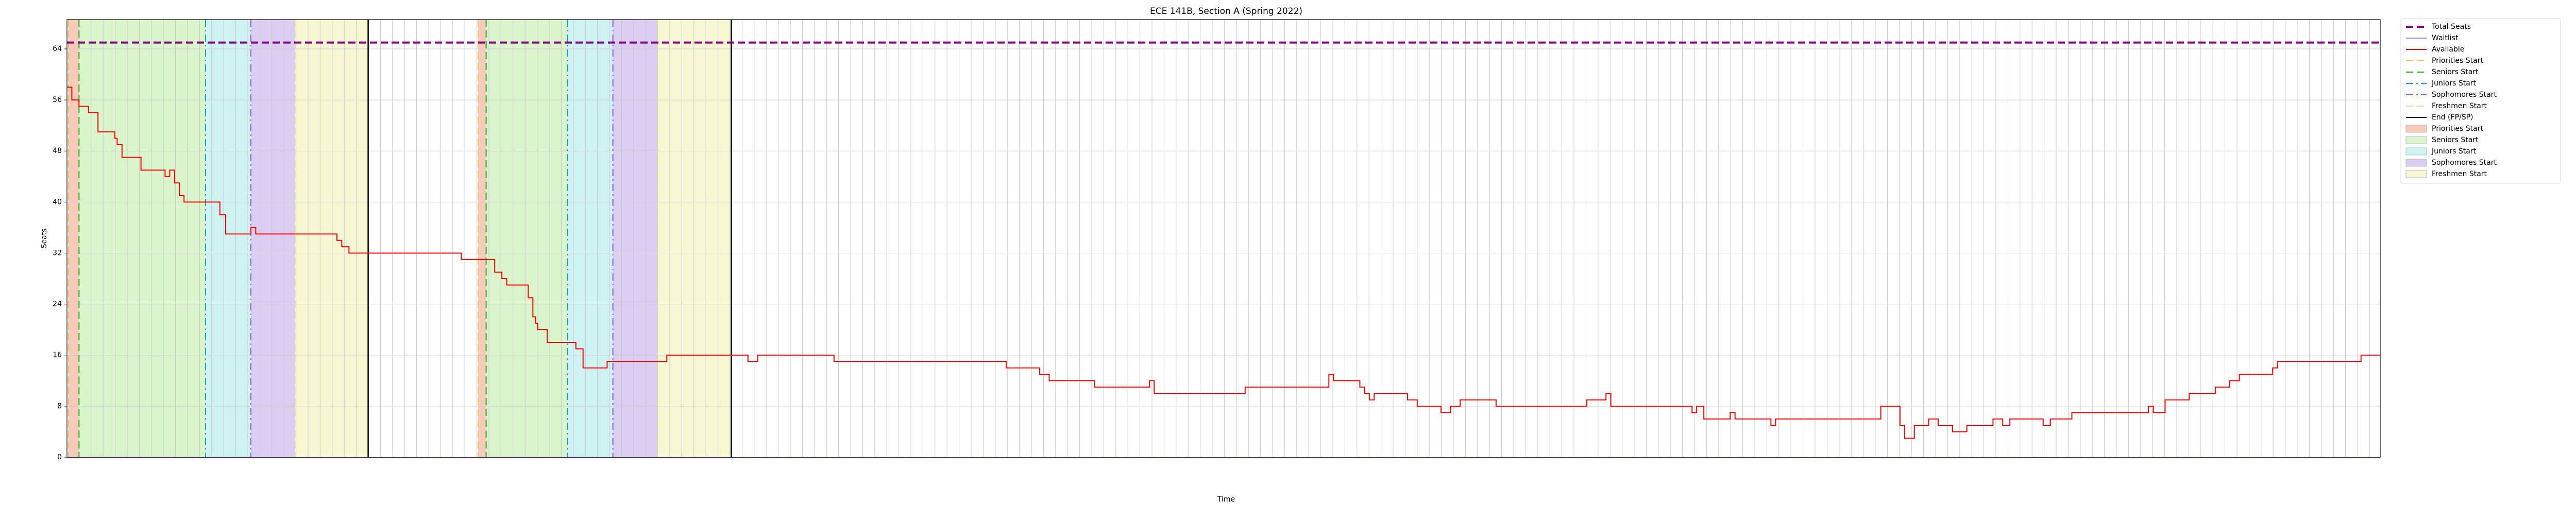  I want to click on y-tick-label: 32, so click(57, 253).